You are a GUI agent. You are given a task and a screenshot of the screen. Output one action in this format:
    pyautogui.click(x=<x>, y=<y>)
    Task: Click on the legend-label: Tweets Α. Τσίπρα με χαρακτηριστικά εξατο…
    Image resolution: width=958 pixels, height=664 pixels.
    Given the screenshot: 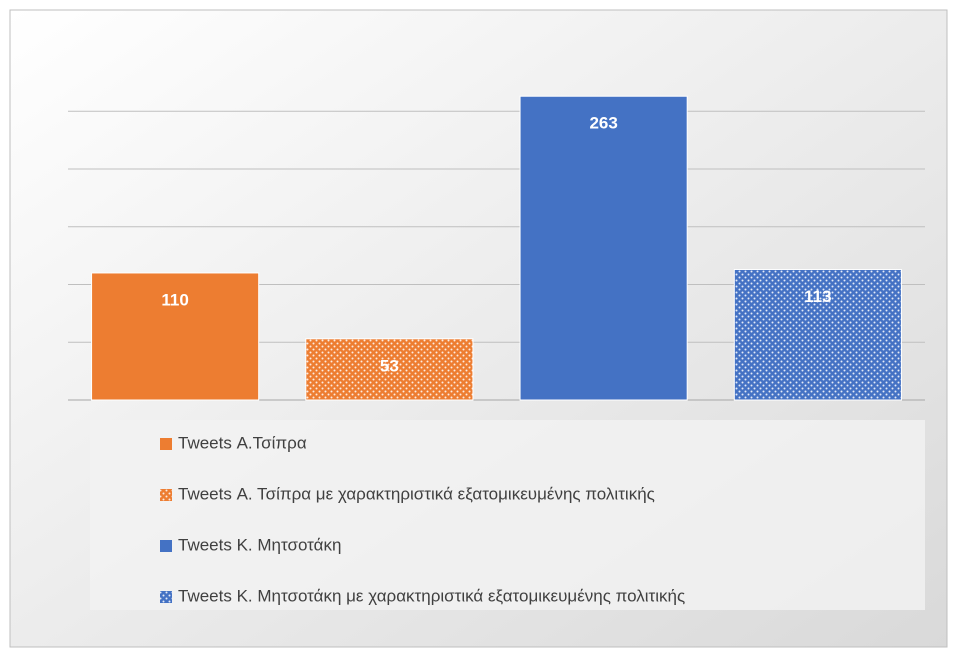 What is the action you would take?
    pyautogui.click(x=416, y=493)
    